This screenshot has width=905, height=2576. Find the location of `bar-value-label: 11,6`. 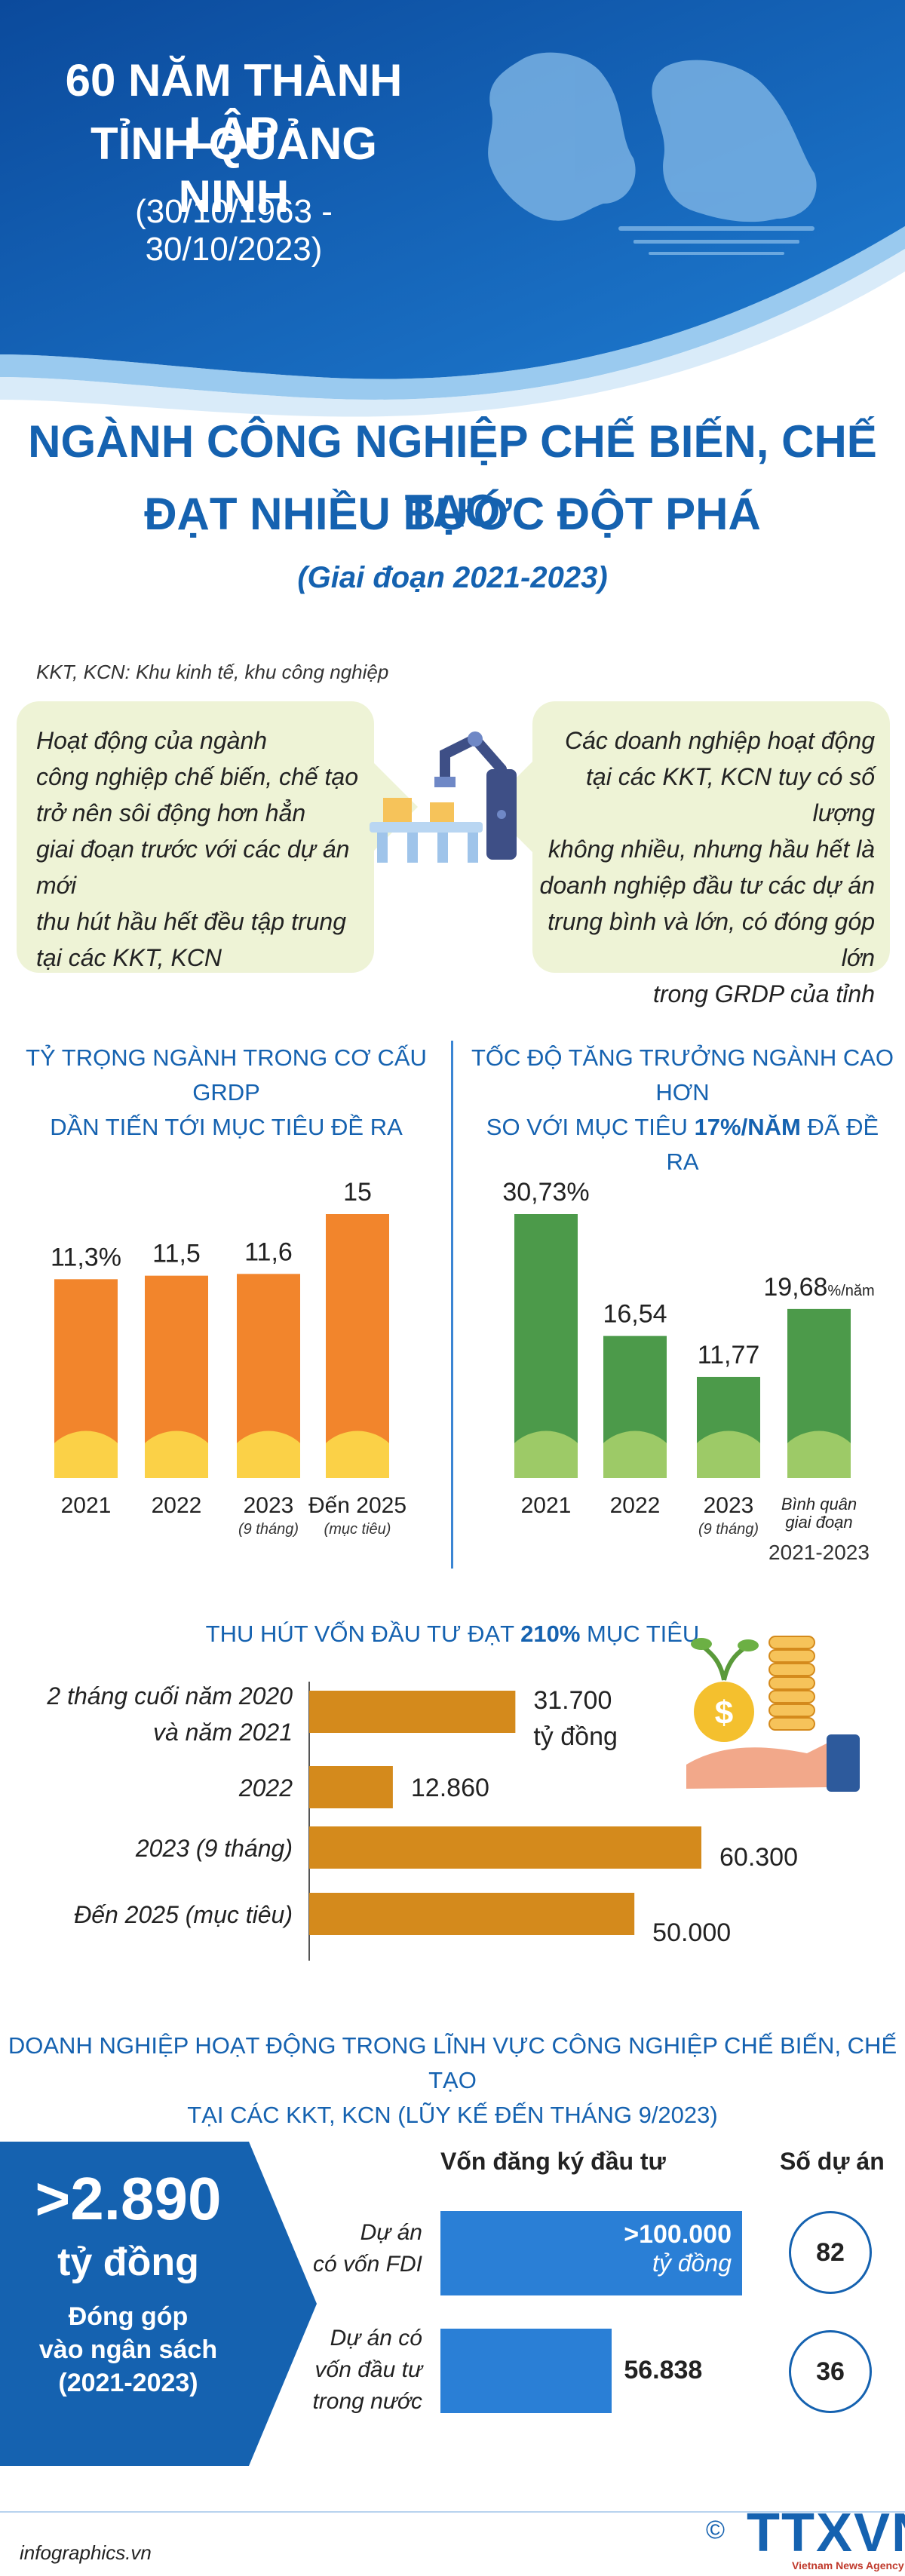

bar-value-label: 11,6 is located at coordinates (268, 1251).